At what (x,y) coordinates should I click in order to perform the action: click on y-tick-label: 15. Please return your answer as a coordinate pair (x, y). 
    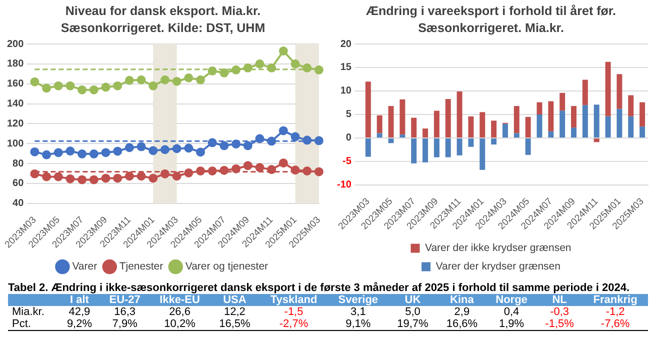
    Looking at the image, I should click on (346, 68).